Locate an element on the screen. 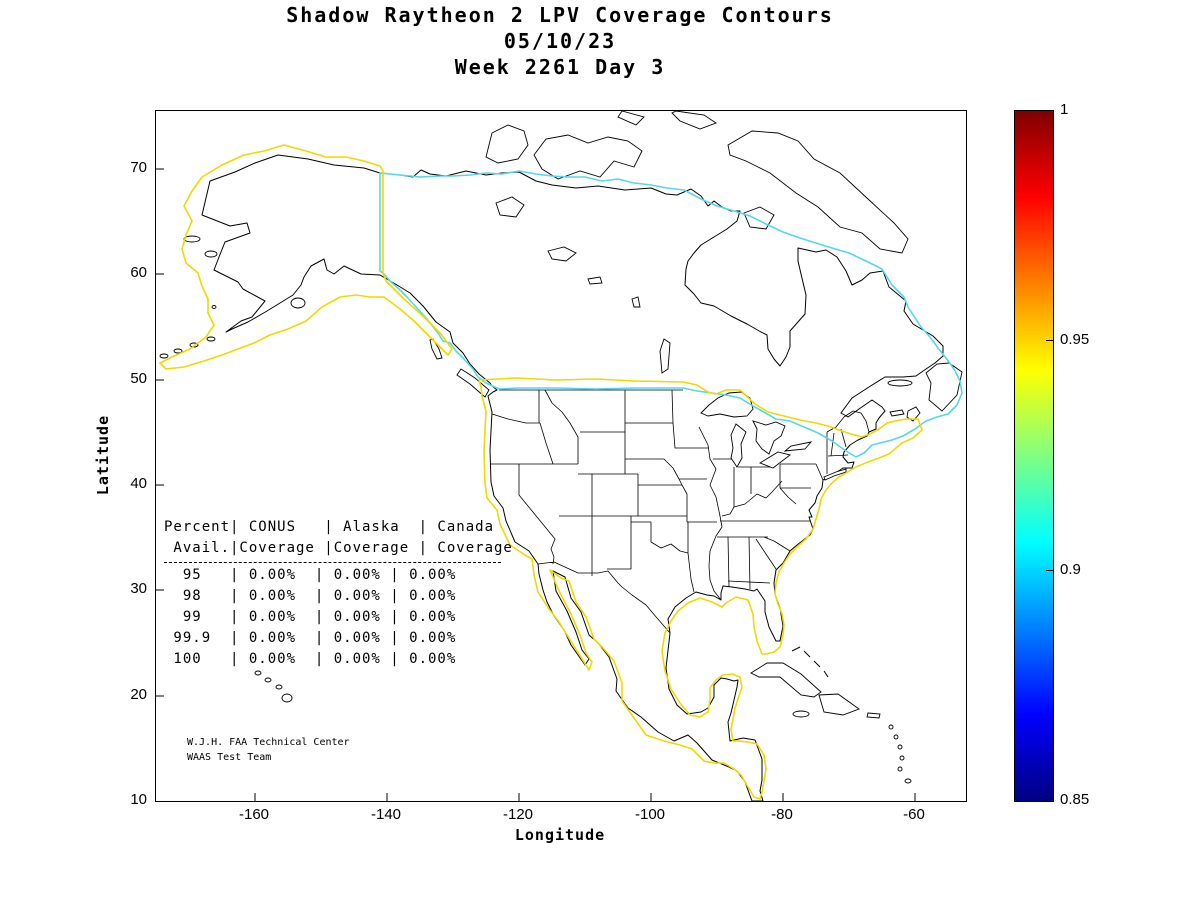 The height and width of the screenshot is (900, 1200). colorbar-label-085: 0.85 is located at coordinates (1075, 799).